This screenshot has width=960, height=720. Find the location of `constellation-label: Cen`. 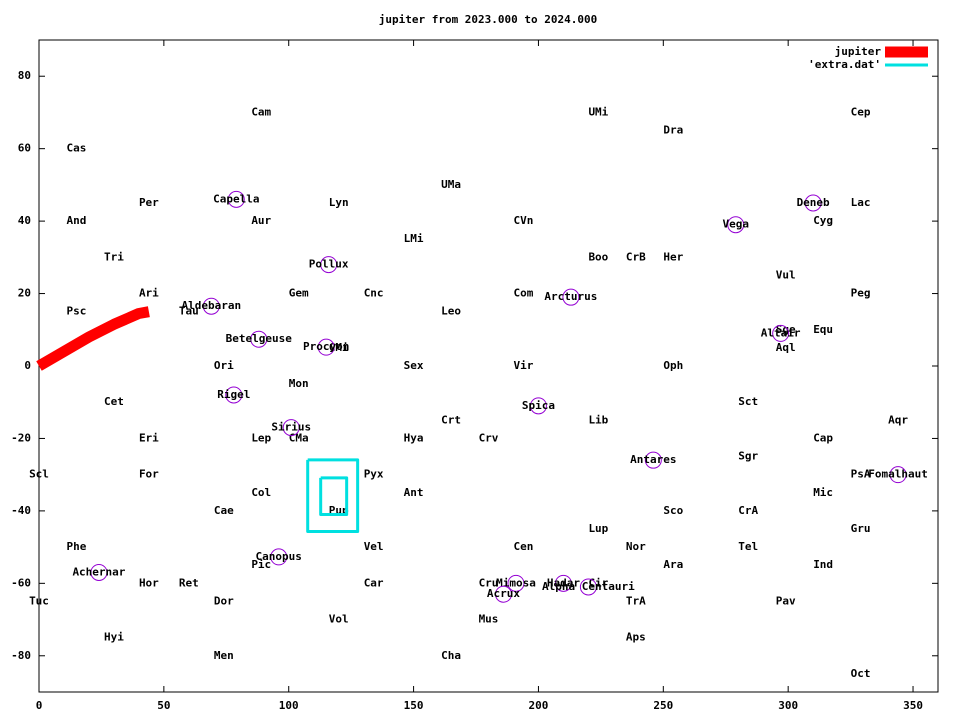

constellation-label: Cen is located at coordinates (524, 546).